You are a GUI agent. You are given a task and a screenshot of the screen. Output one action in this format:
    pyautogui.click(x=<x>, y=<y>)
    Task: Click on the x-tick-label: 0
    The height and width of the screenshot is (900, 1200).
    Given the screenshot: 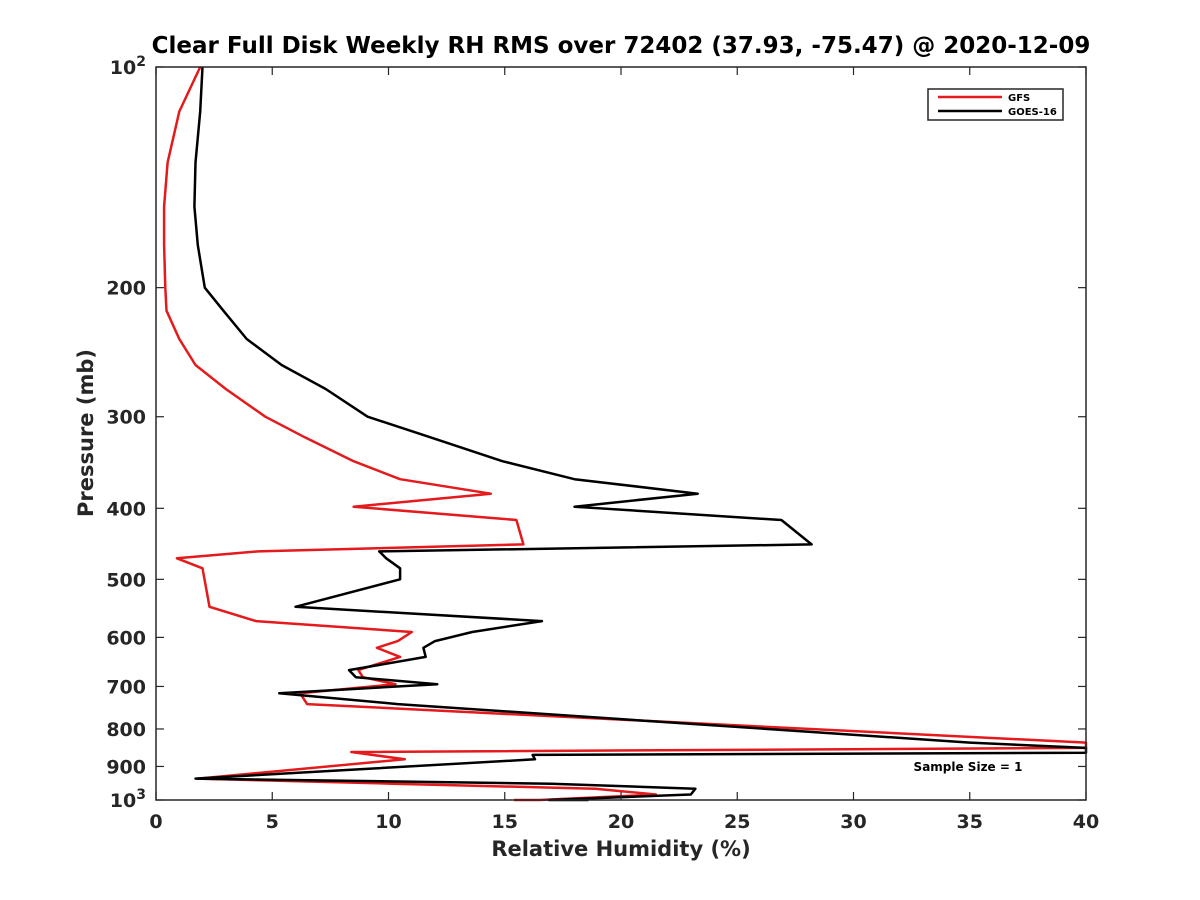 What is the action you would take?
    pyautogui.click(x=155, y=822)
    